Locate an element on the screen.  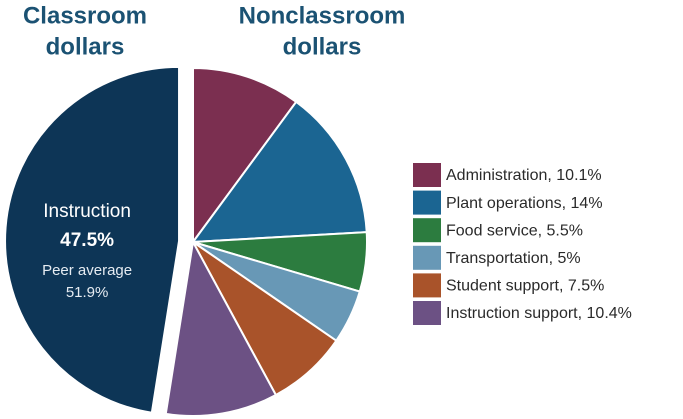
legend-label: Food service, 5.5% is located at coordinates (514, 230).